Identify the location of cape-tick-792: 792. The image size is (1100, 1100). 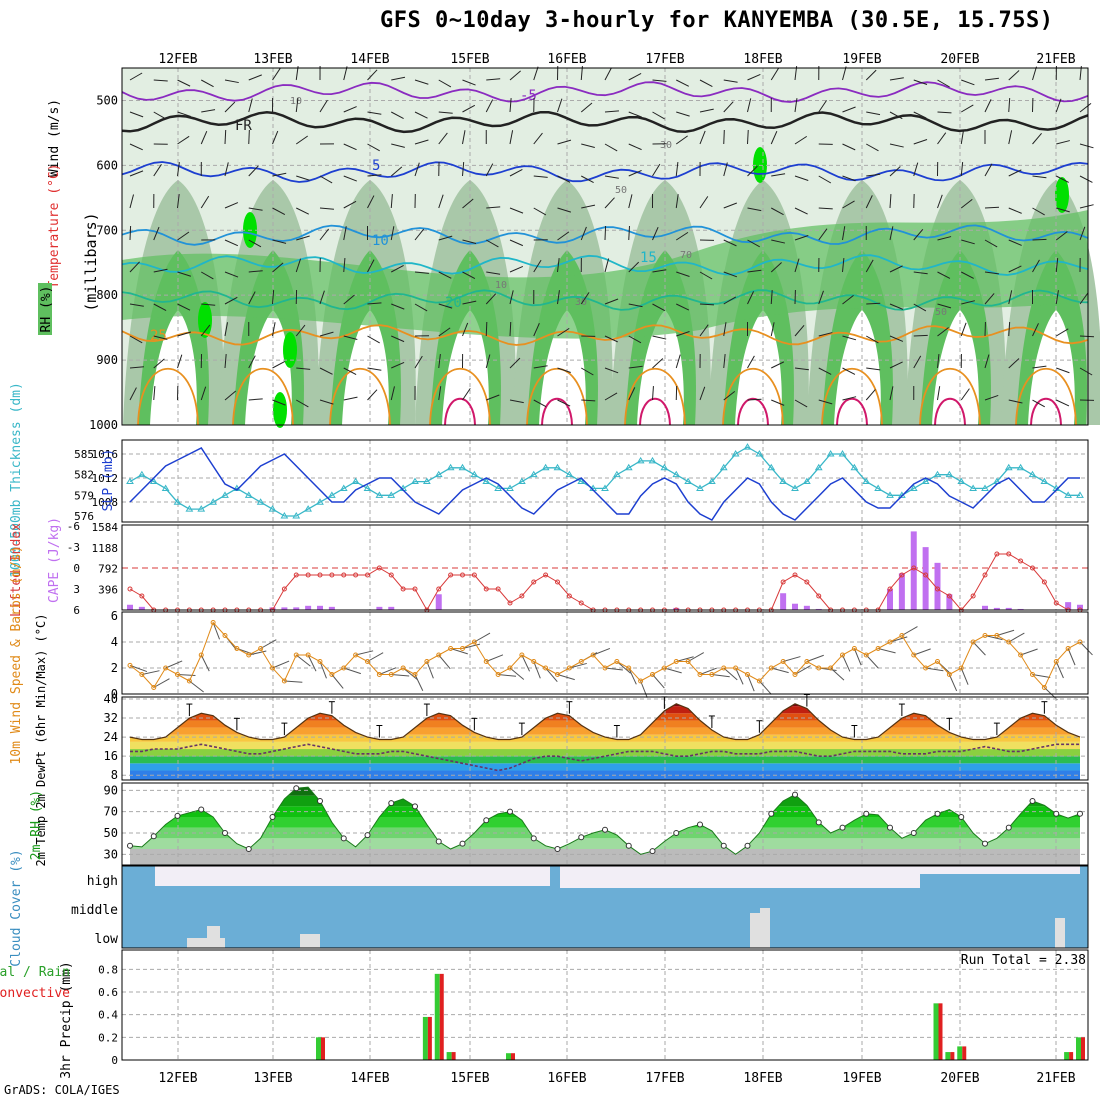
(108, 569).